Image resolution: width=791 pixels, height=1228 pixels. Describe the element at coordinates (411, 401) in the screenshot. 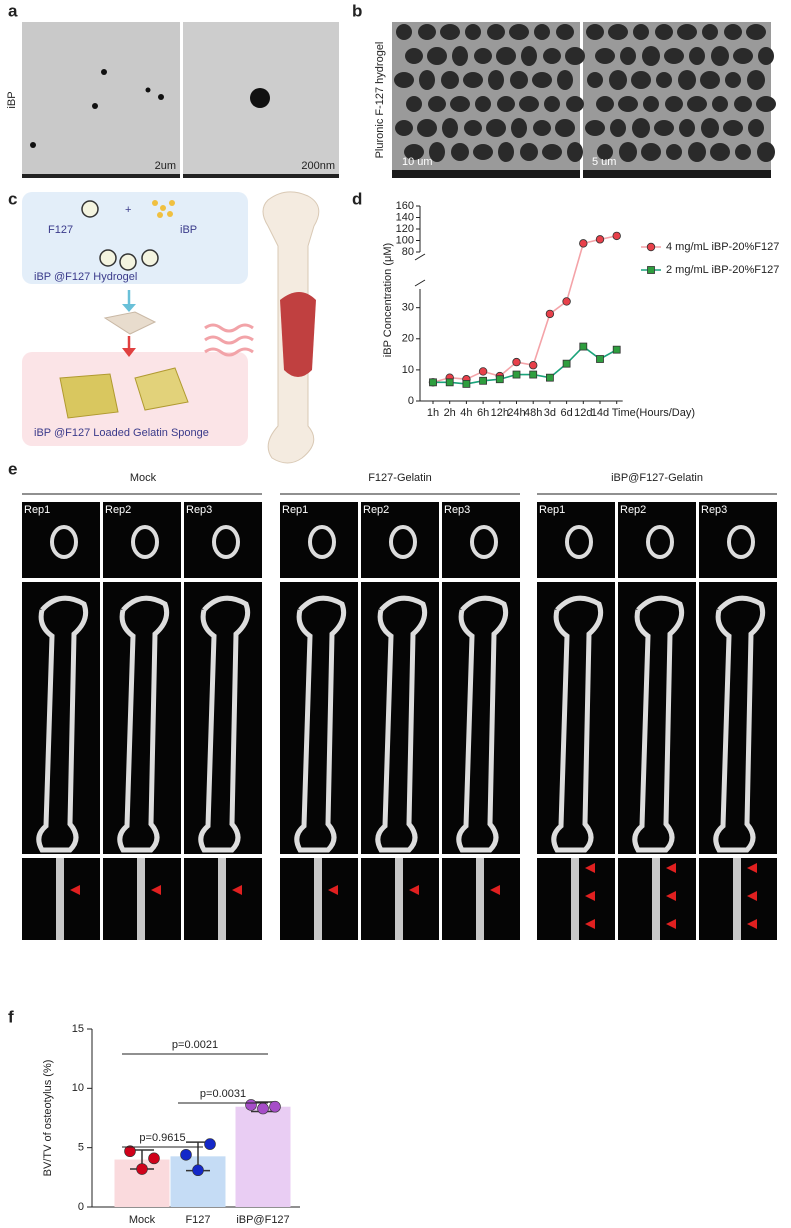

I see `y-tick-label: 0` at that location.